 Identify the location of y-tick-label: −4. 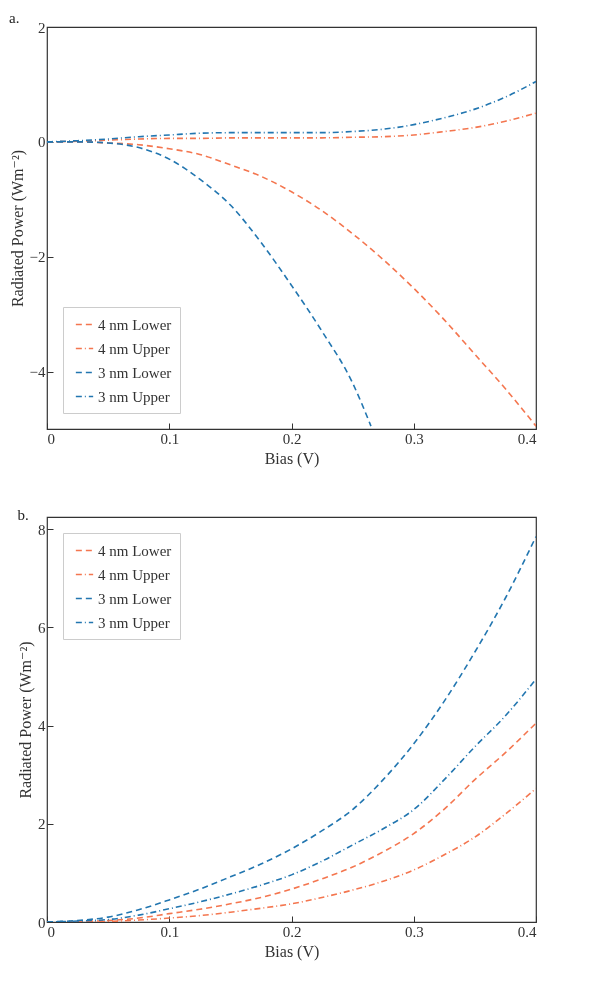
(37, 372).